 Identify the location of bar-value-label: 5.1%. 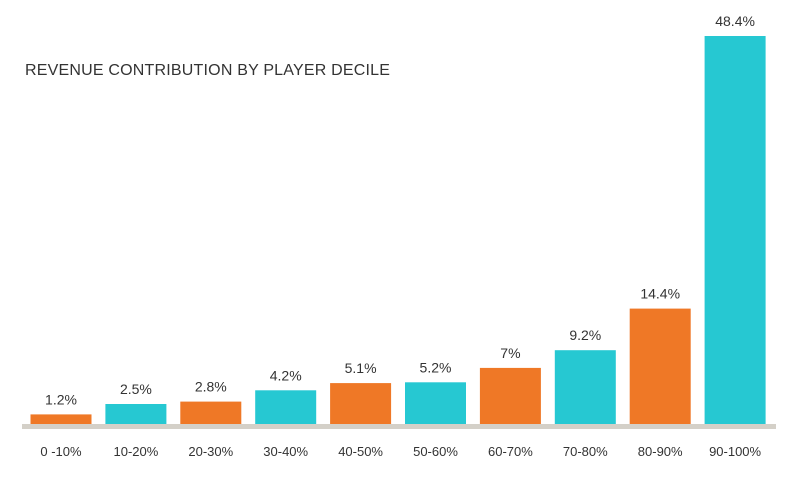
(361, 368).